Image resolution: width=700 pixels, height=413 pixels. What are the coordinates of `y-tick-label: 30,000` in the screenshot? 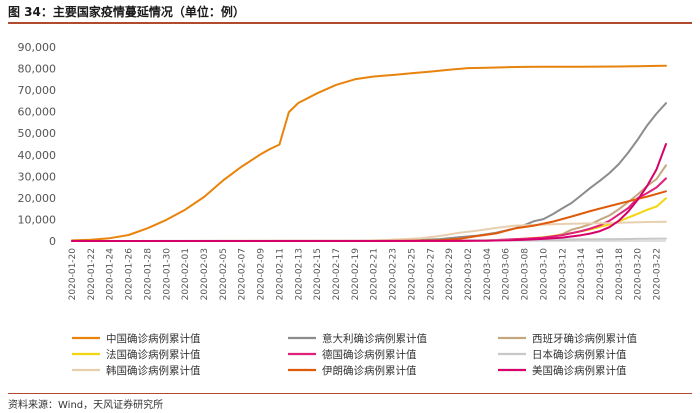 It's located at (37, 176).